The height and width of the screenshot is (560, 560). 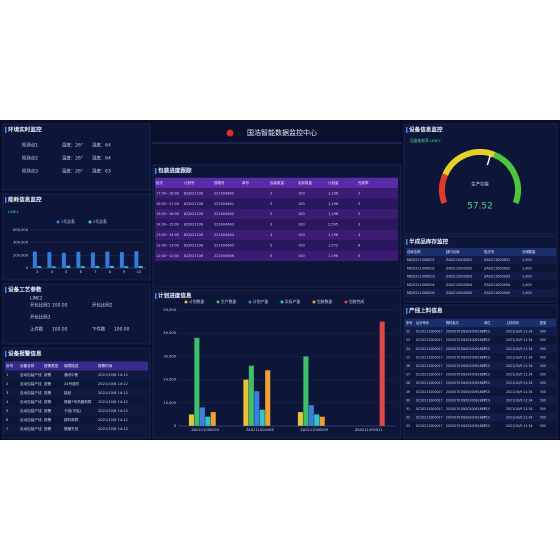 I want to click on panel, so click(x=480, y=179).